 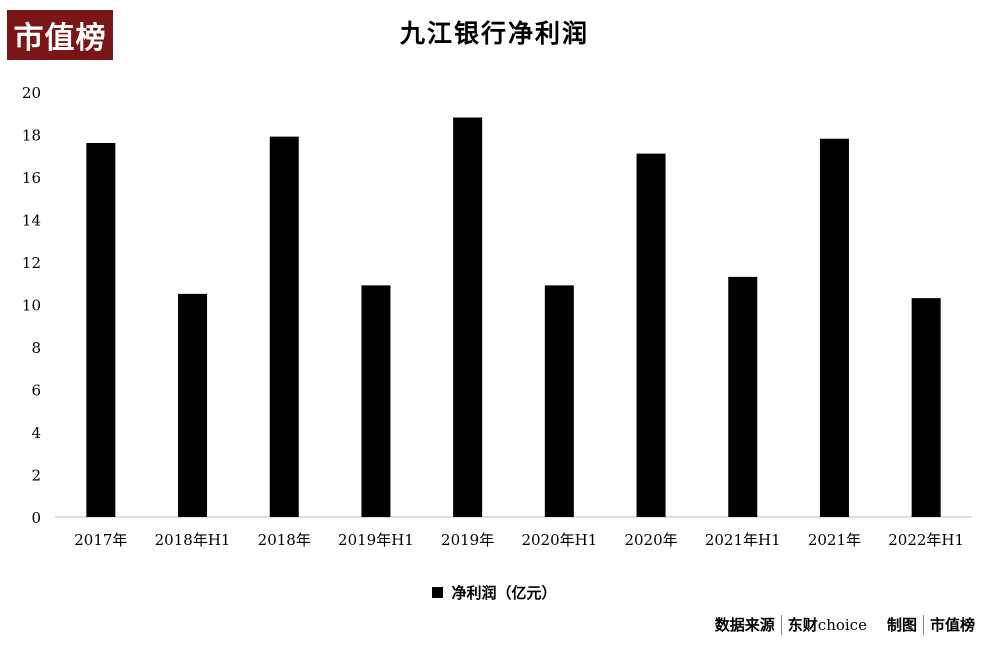 I want to click on source-footer: 数据来源 东财choice 制图 市值榜, so click(x=845, y=624).